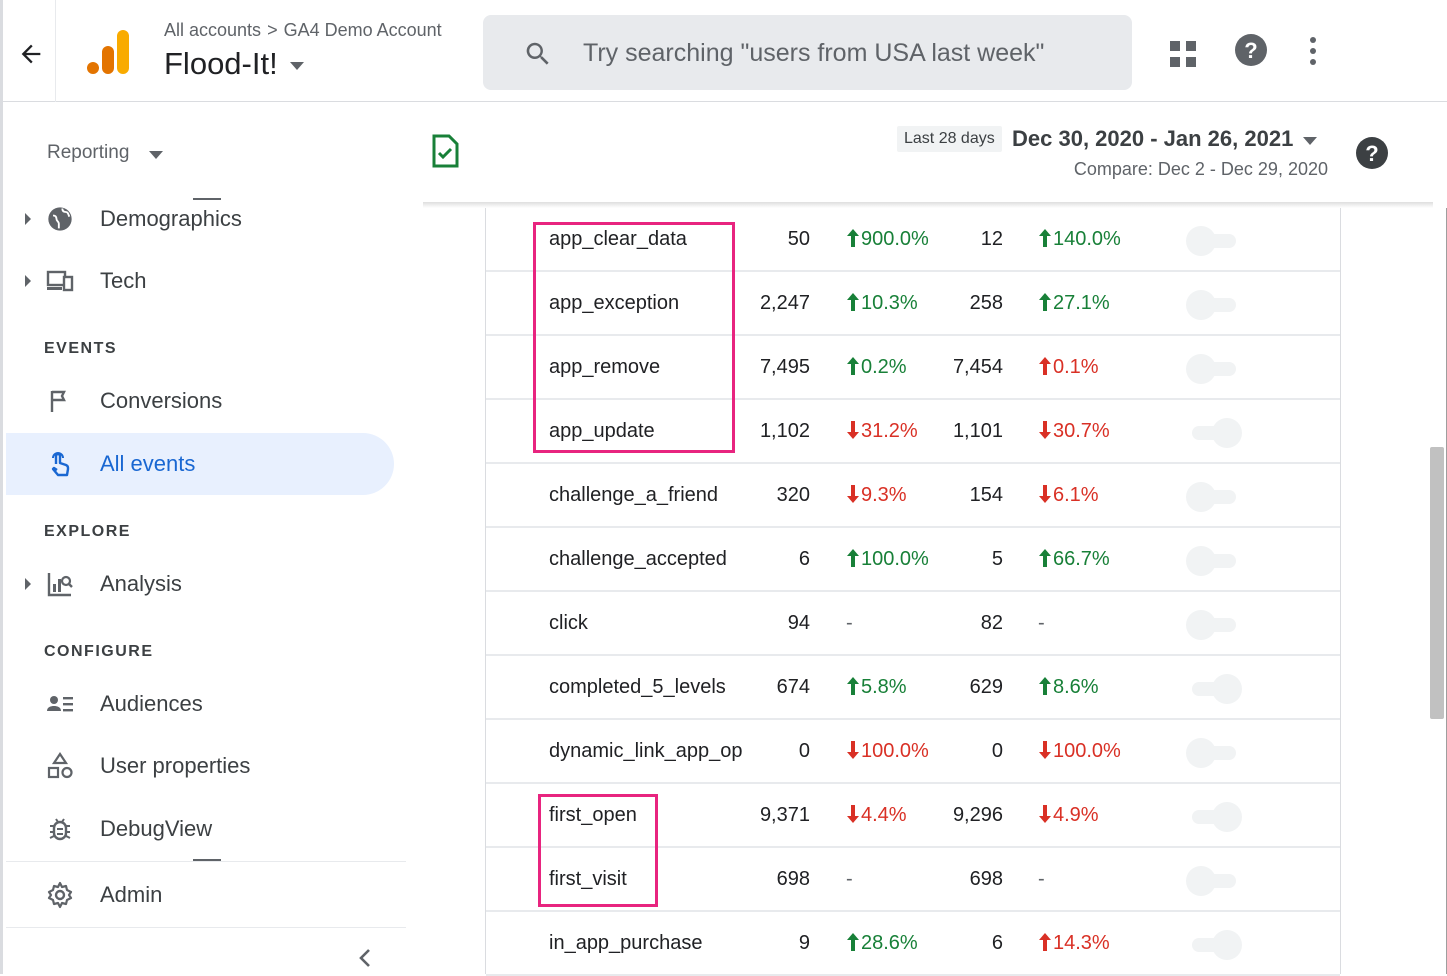 This screenshot has width=1447, height=976. I want to click on total-users-change: 0.1%, so click(1068, 367).